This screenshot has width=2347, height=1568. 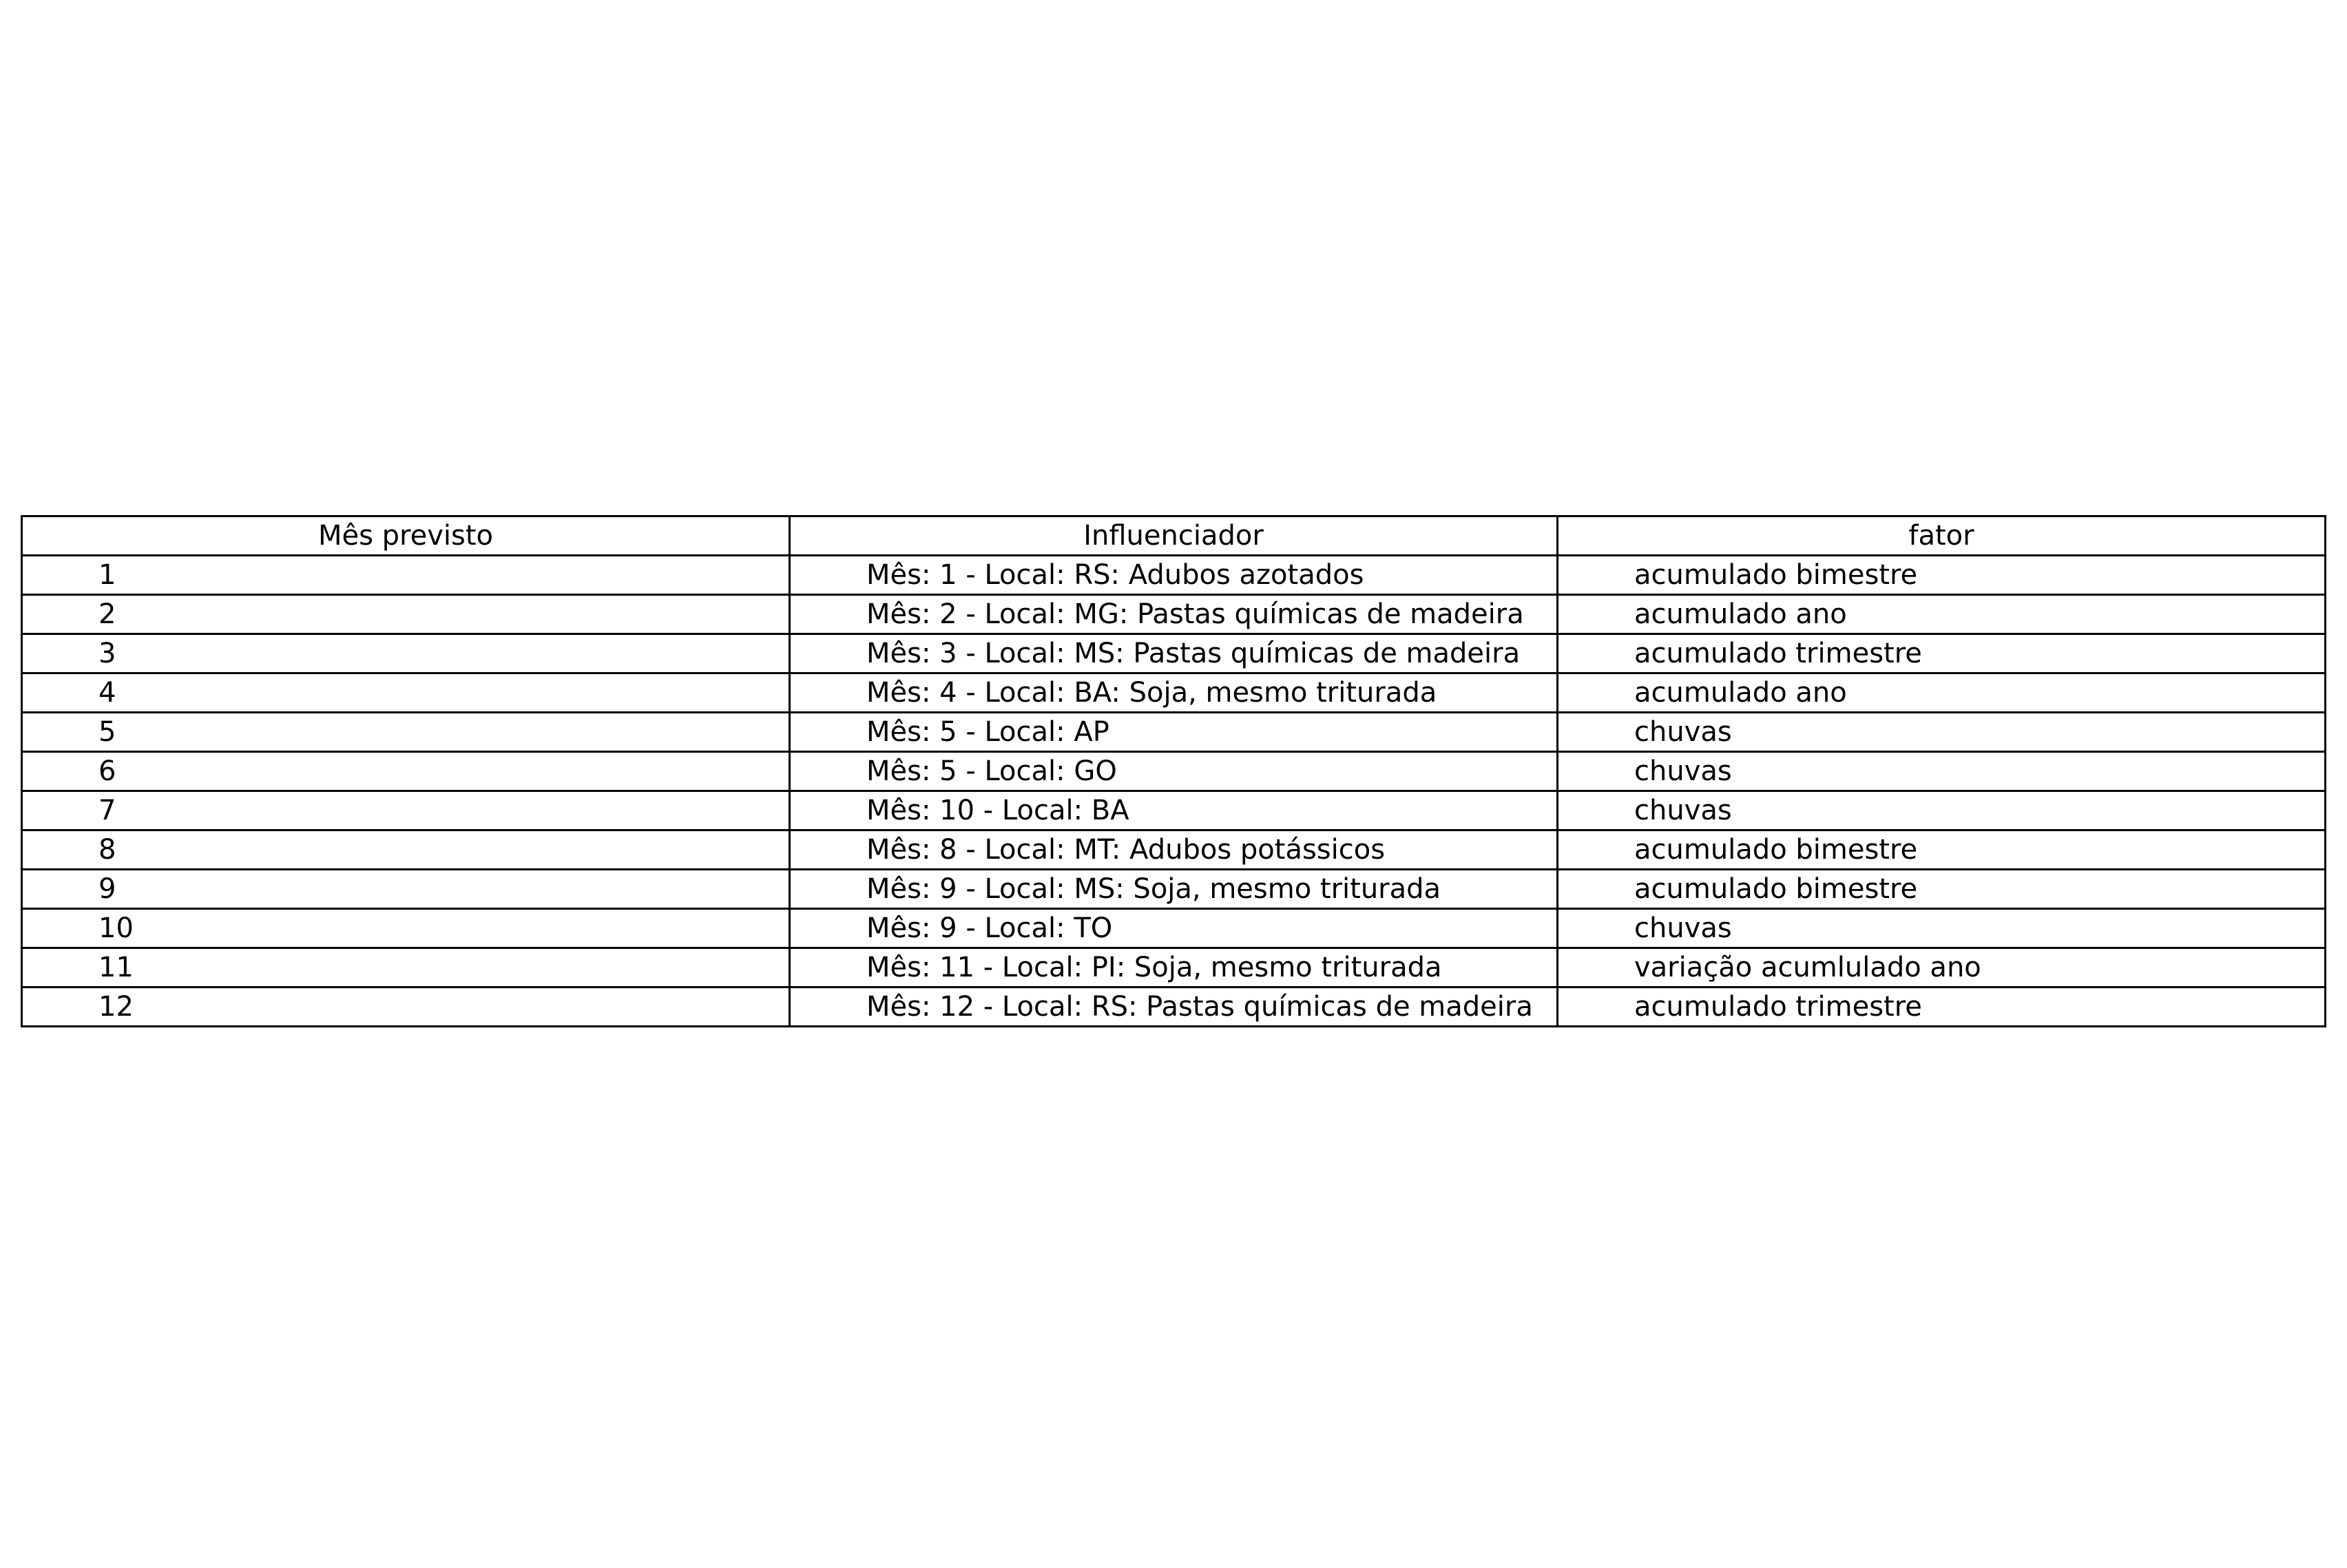 What do you see at coordinates (406, 849) in the screenshot?
I see `cell-mes-previsto: 8` at bounding box center [406, 849].